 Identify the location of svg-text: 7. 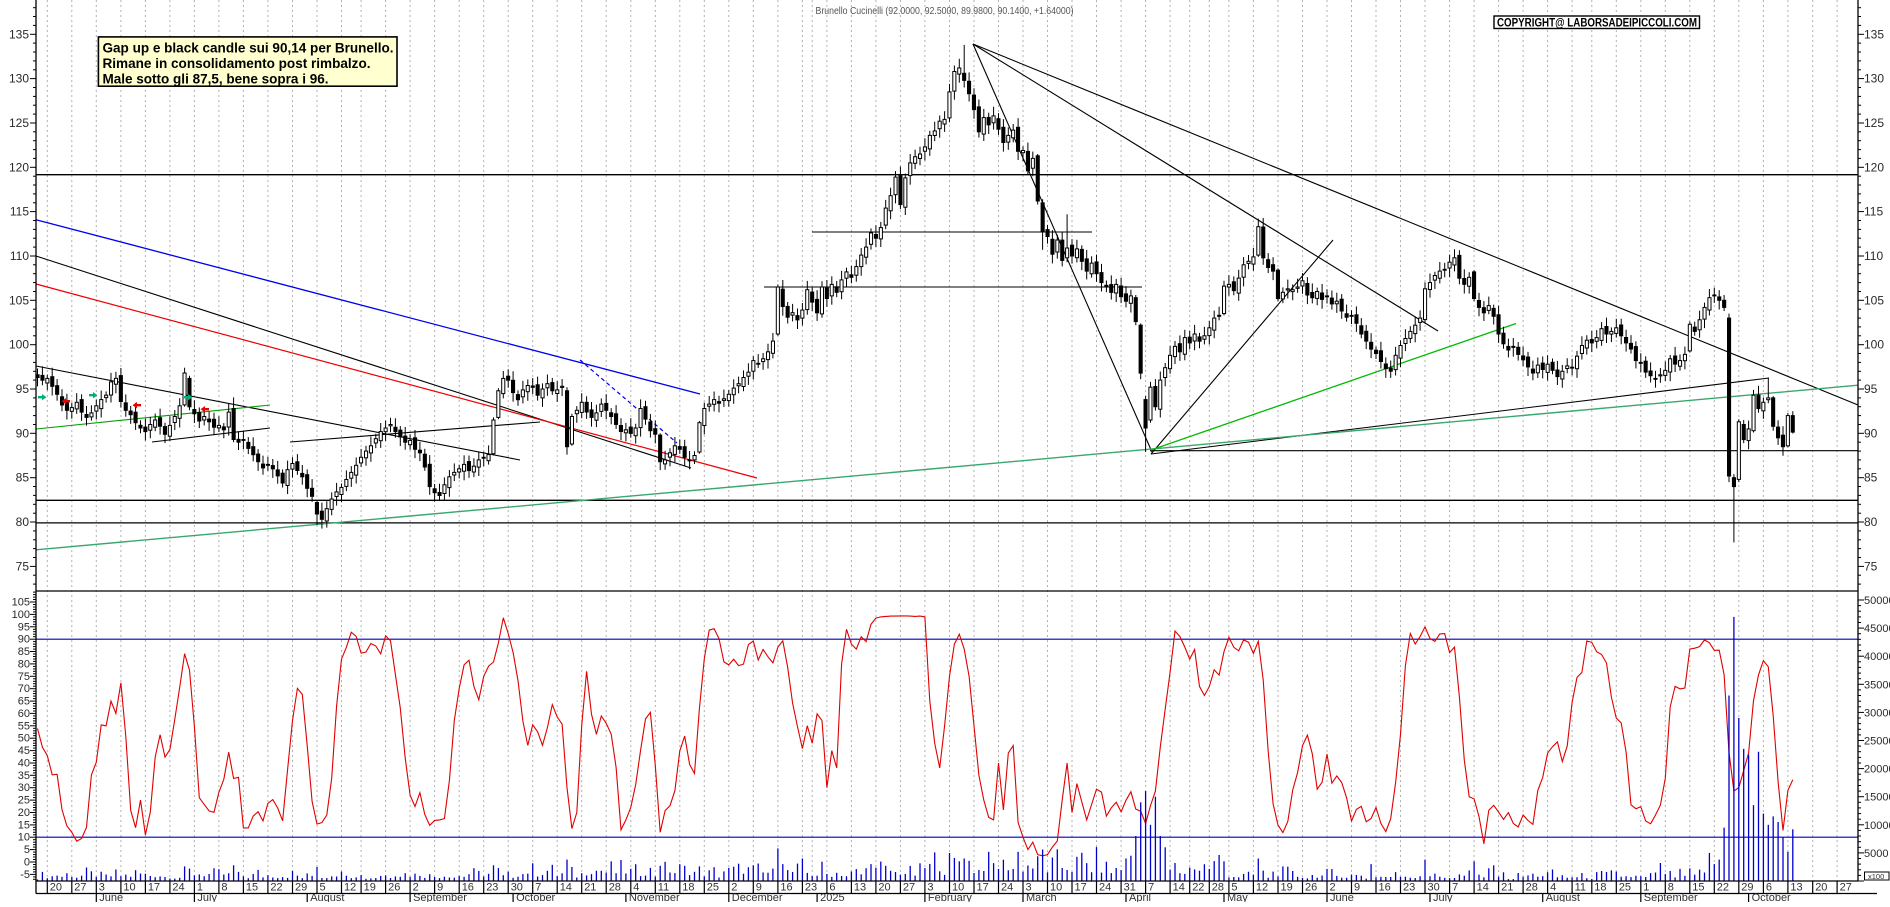
(538, 888).